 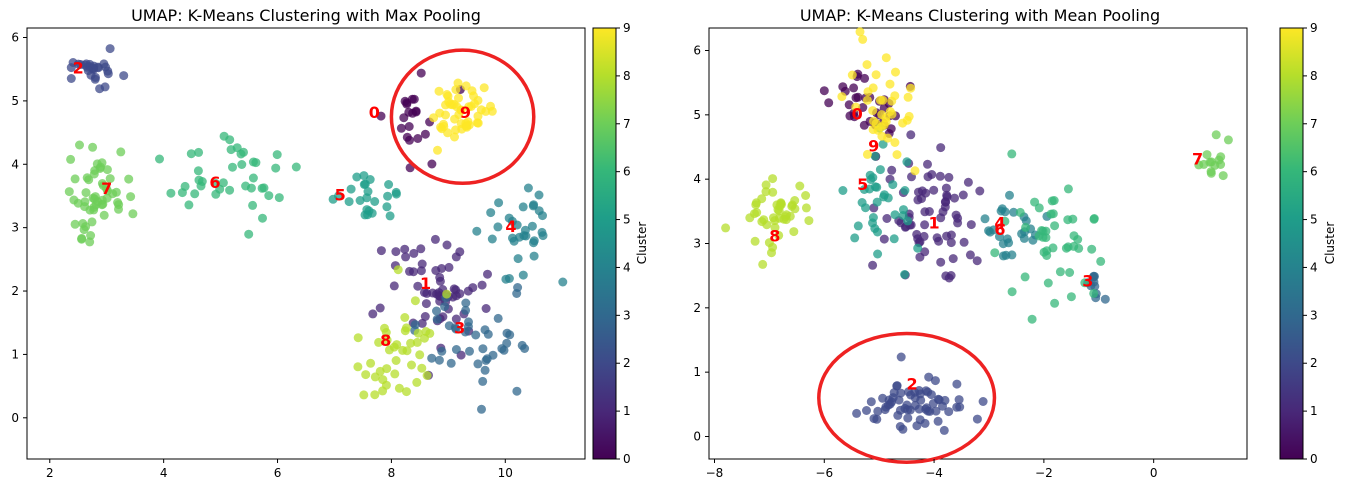 What do you see at coordinates (697, 115) in the screenshot?
I see `y-tick-label: 5` at bounding box center [697, 115].